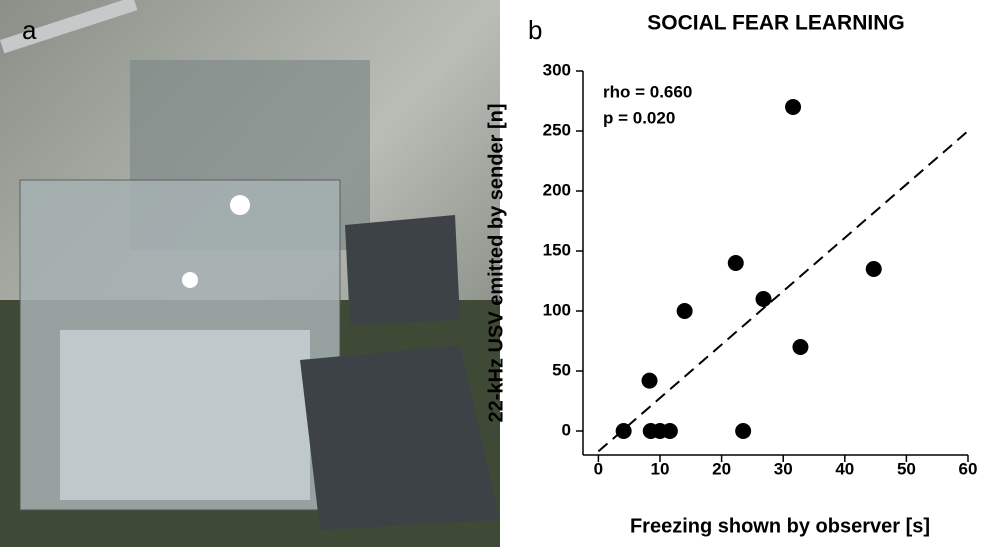 The height and width of the screenshot is (552, 1000). I want to click on annotation: p = 0.020, so click(639, 117).